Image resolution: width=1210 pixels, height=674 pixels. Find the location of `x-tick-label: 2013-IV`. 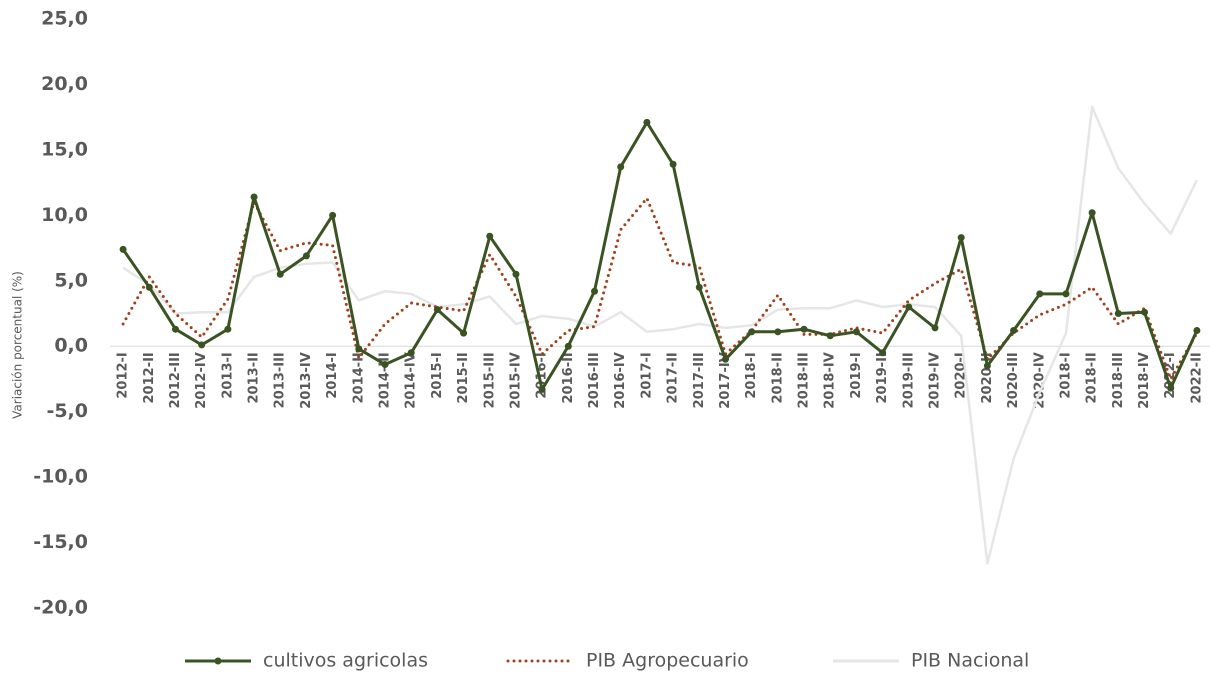

x-tick-label: 2013-IV is located at coordinates (306, 380).